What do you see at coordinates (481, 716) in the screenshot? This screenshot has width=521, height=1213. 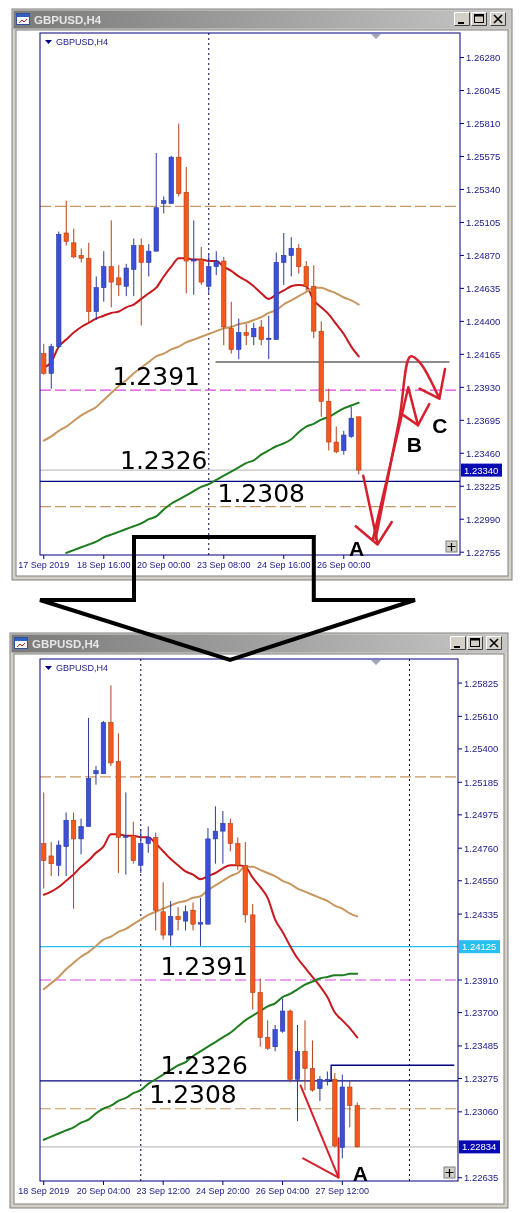 I see `y-tick-label: 1.25610` at bounding box center [481, 716].